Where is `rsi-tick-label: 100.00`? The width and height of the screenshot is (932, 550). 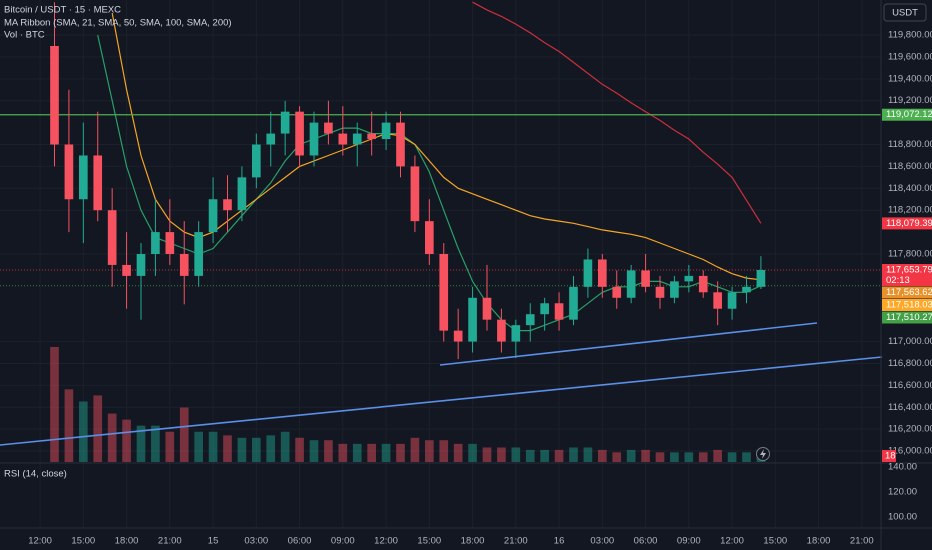
rsi-tick-label: 100.00 is located at coordinates (902, 517).